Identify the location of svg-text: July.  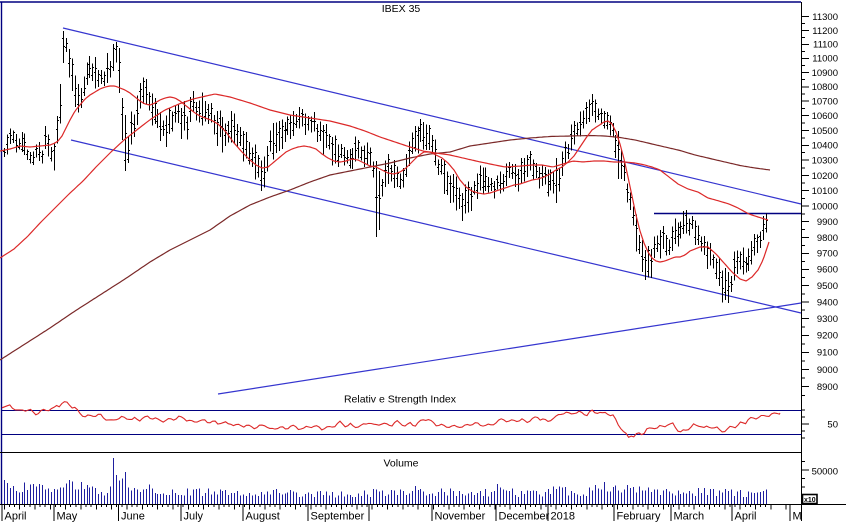
(194, 517).